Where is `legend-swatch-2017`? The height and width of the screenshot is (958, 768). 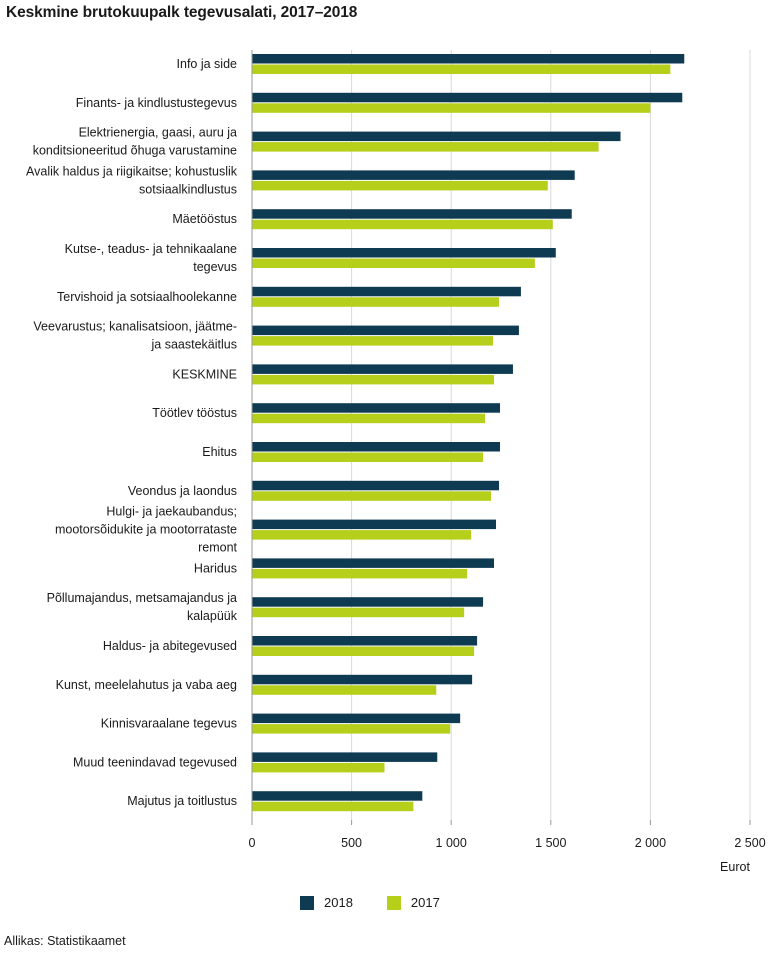 legend-swatch-2017 is located at coordinates (393, 902).